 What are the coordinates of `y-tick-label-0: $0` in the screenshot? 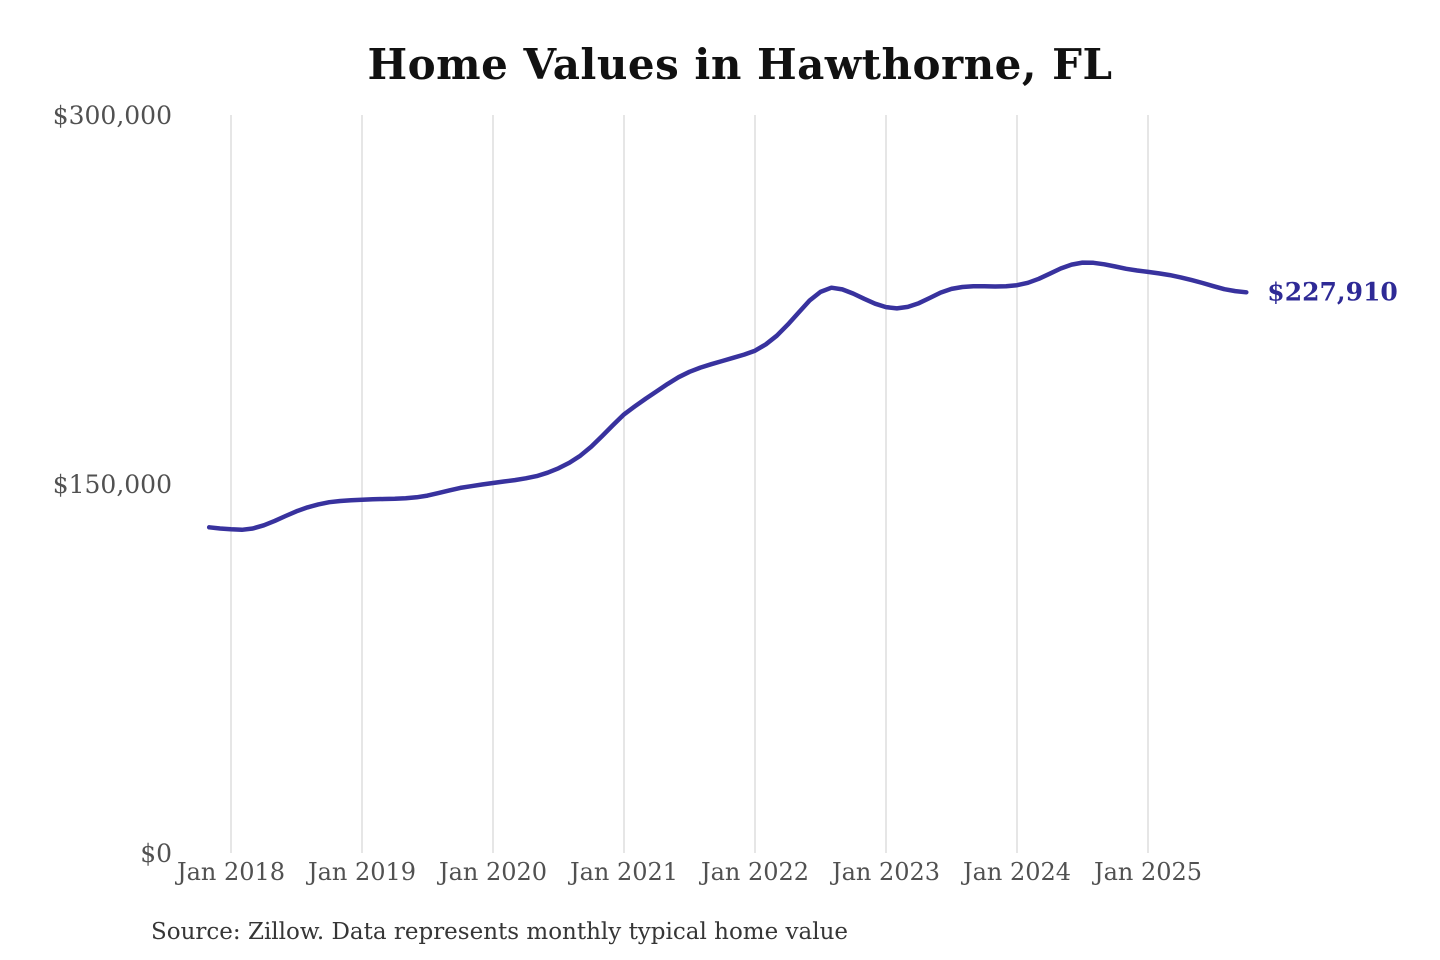 It's located at (156, 853).